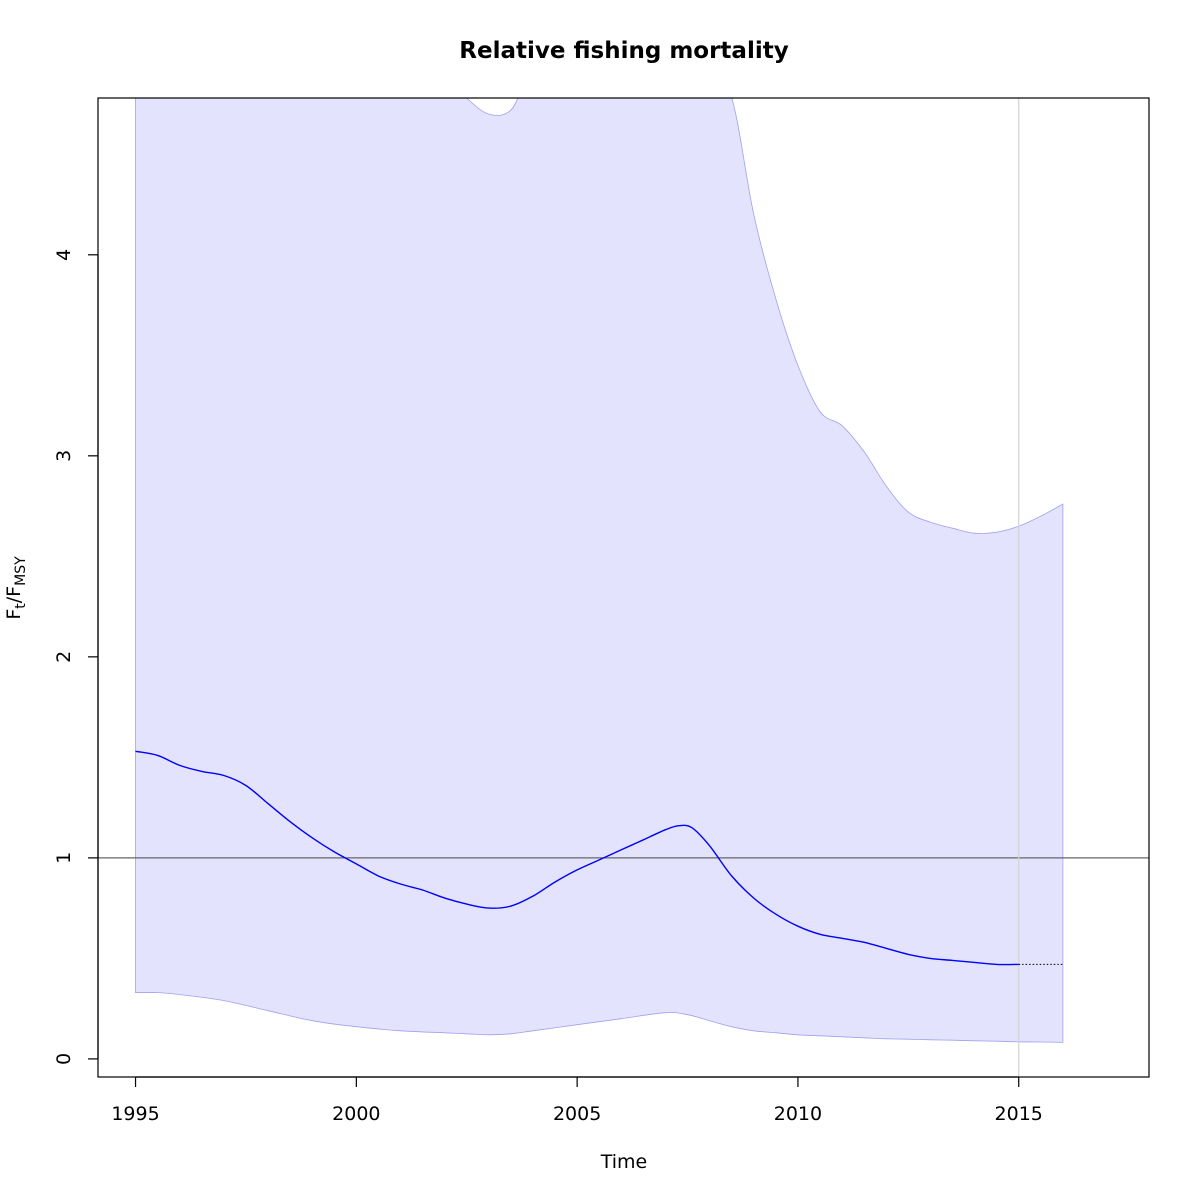  What do you see at coordinates (356, 1114) in the screenshot?
I see `x-tick-label: 2000` at bounding box center [356, 1114].